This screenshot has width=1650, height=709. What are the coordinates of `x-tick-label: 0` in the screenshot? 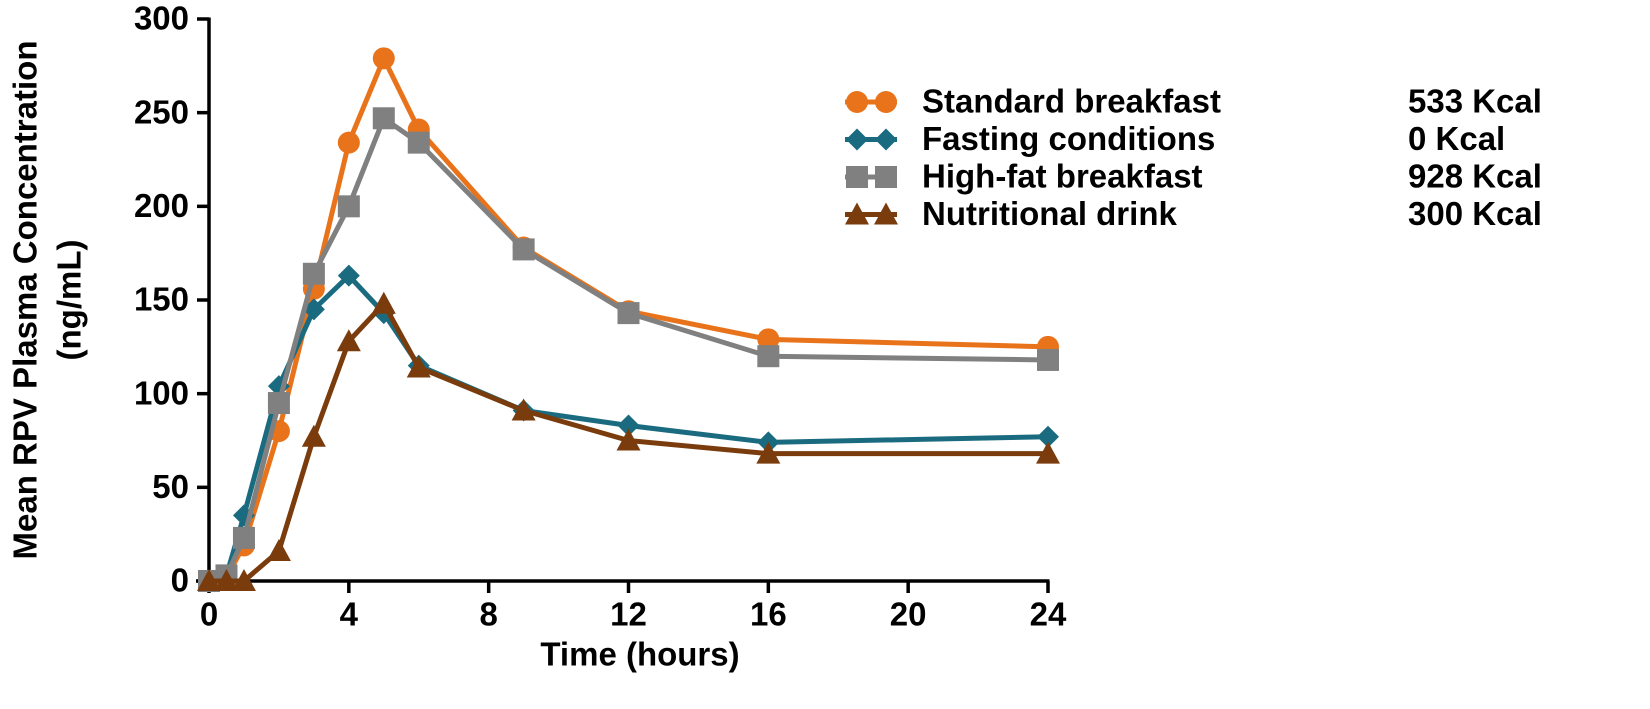 It's located at (209, 614).